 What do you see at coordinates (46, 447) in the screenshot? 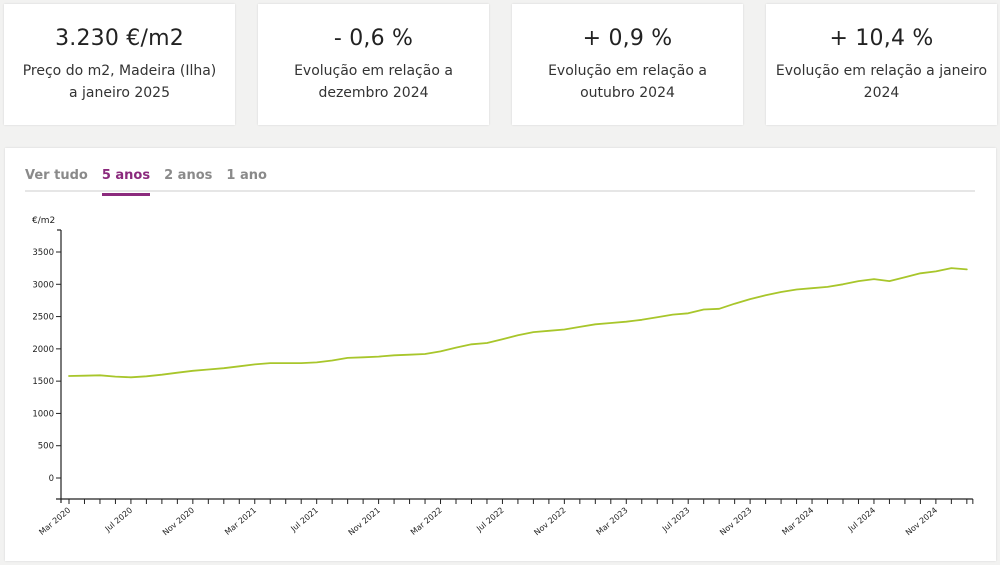
I see `y-tick-label: 500` at bounding box center [46, 447].